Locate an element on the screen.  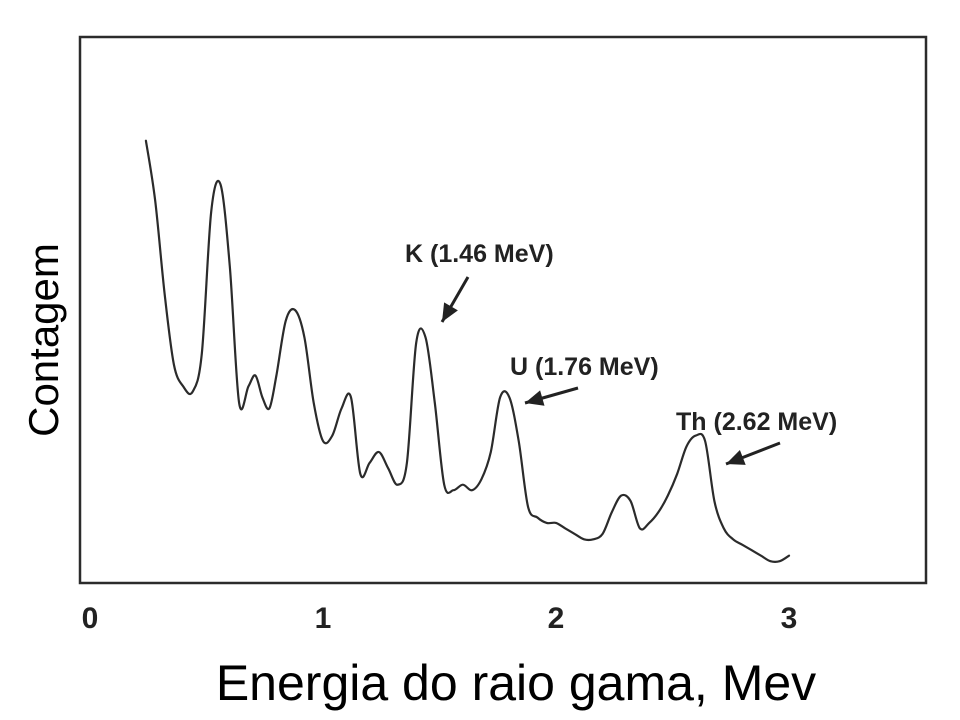
x-tick-label: 1 is located at coordinates (323, 618).